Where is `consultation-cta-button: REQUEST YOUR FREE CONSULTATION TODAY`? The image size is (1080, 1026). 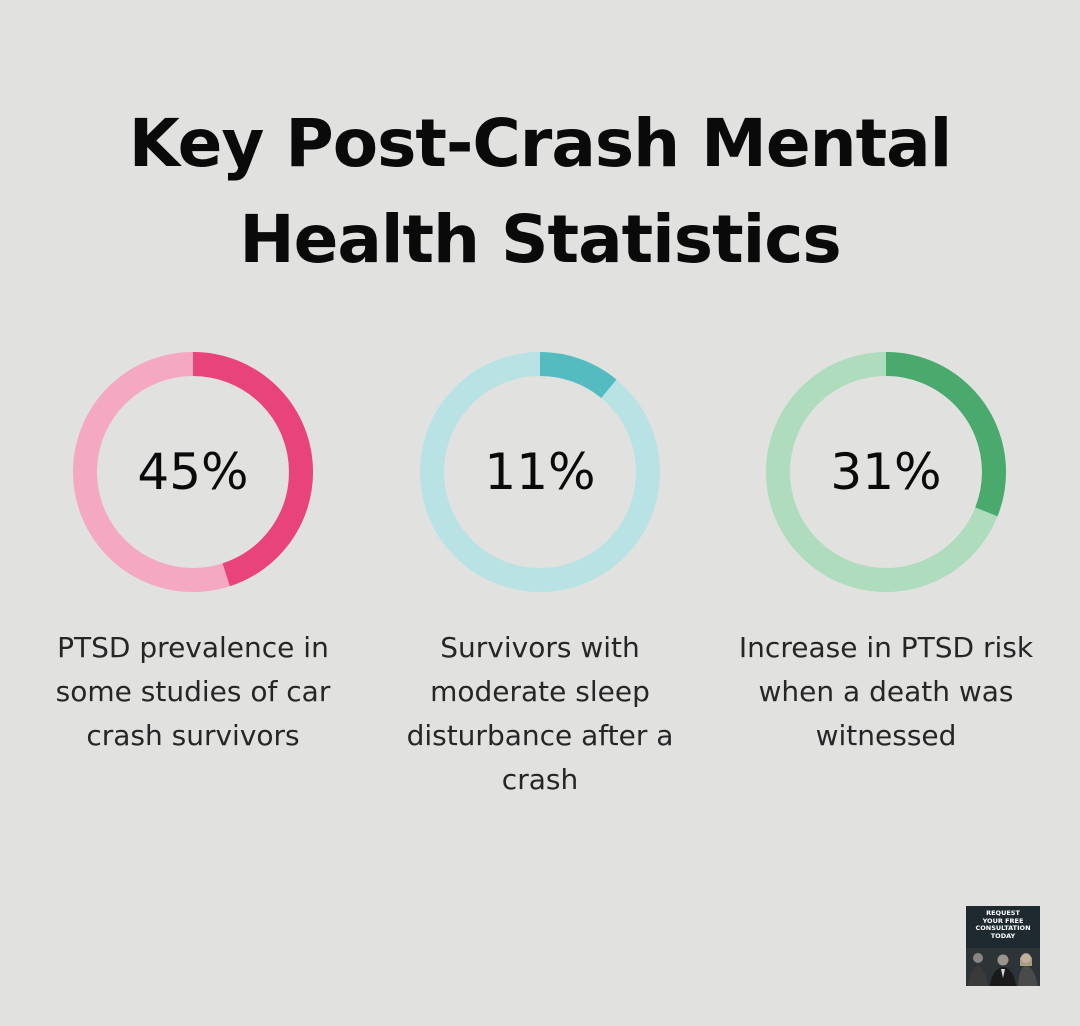
consultation-cta-button: REQUEST YOUR FREE CONSULTATION TODAY is located at coordinates (1003, 946).